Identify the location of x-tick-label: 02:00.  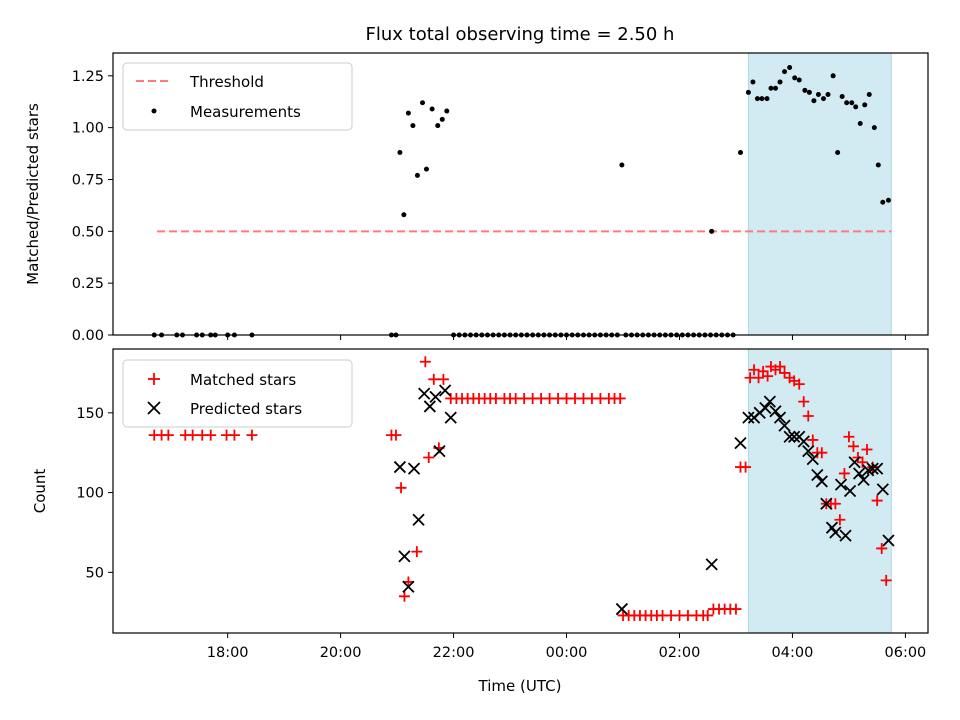
(680, 653).